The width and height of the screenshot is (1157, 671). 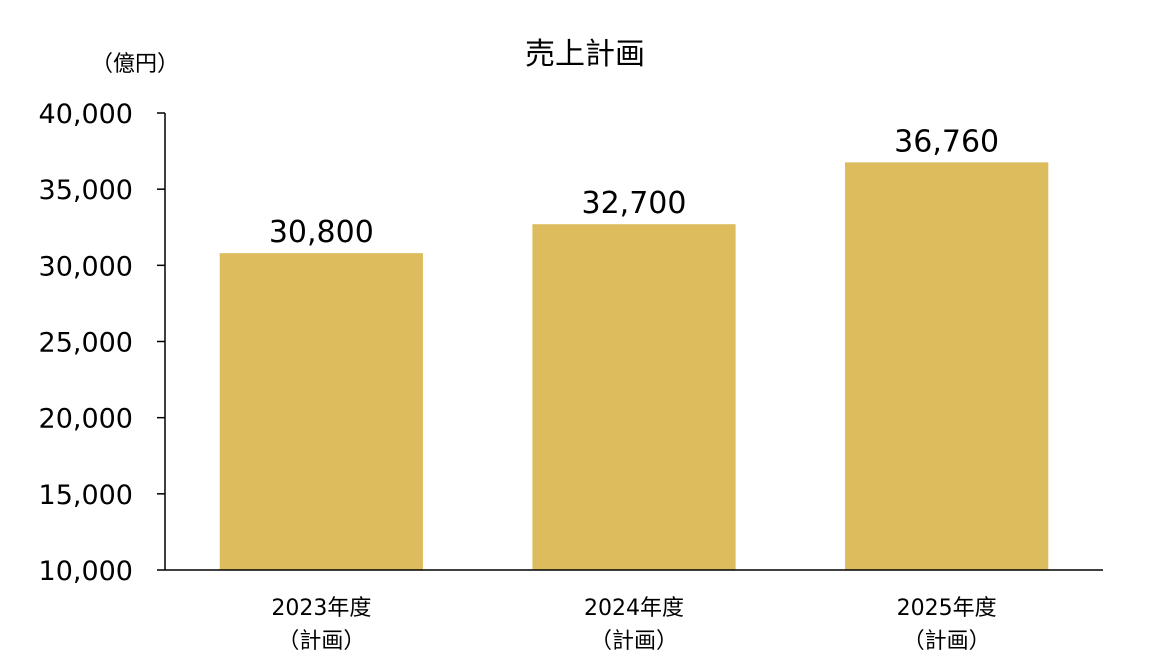 I want to click on x-axis: 2023年度 （計画） 2024年度 （計画） 2025年度 （計画）, so click(x=634, y=611).